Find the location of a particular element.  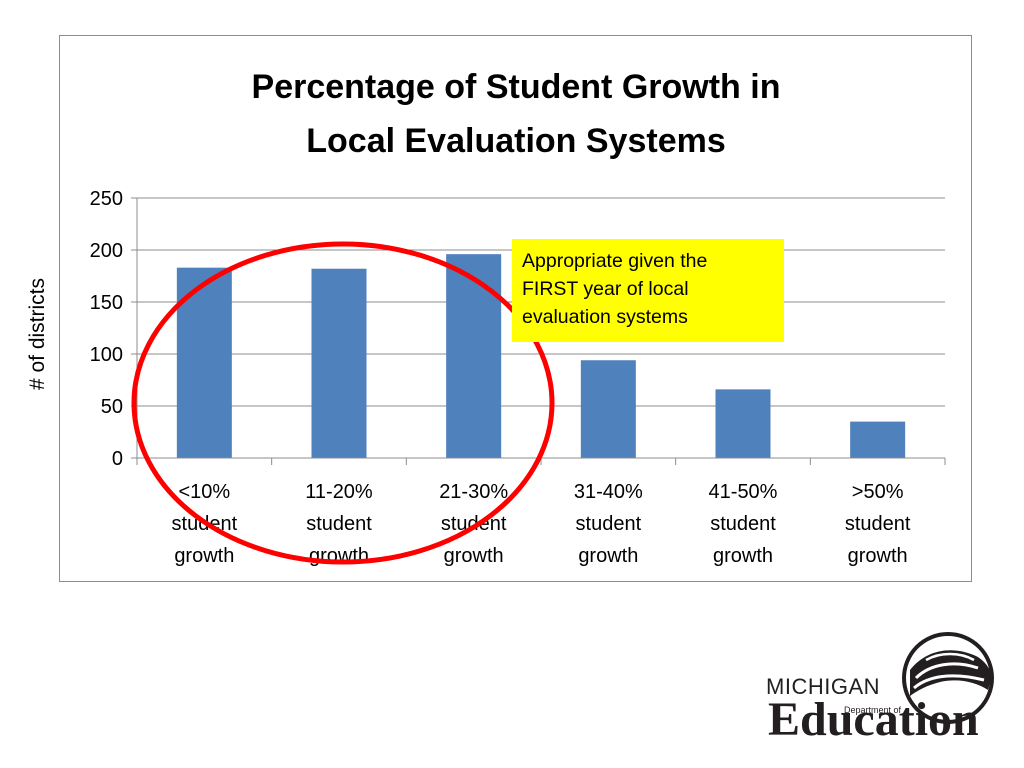

y-tick-label-250: 250 is located at coordinates (106, 199).